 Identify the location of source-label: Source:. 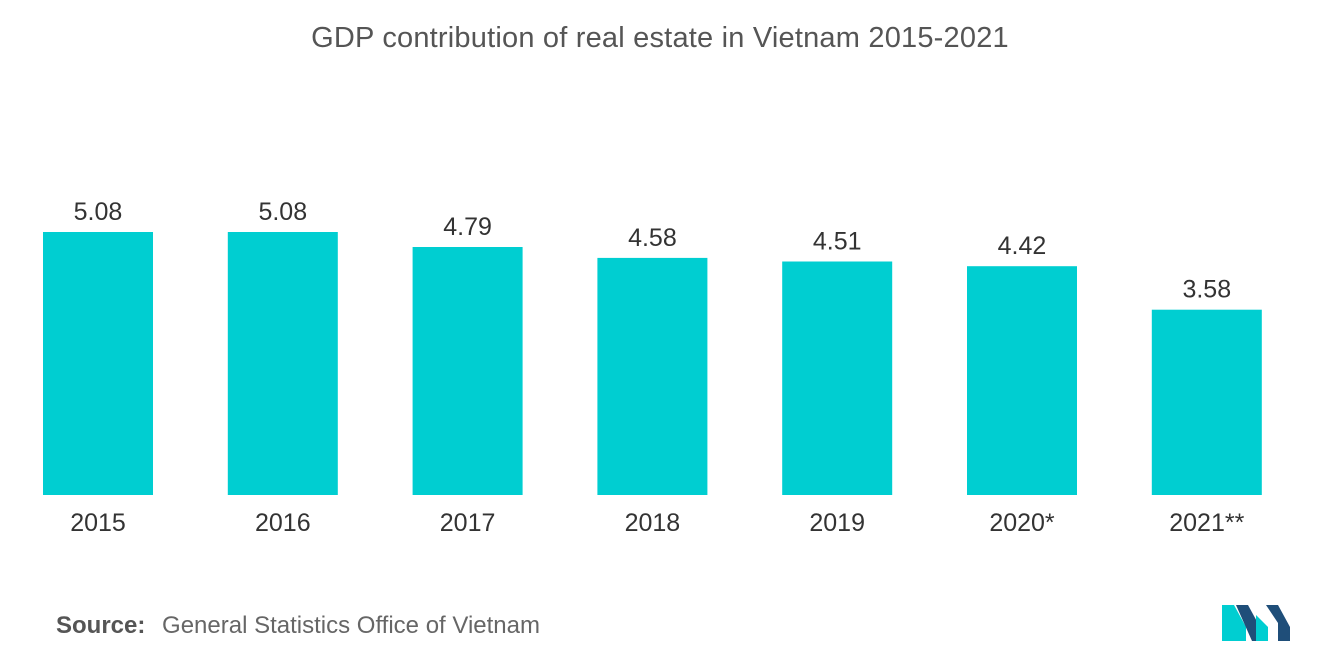
(101, 625).